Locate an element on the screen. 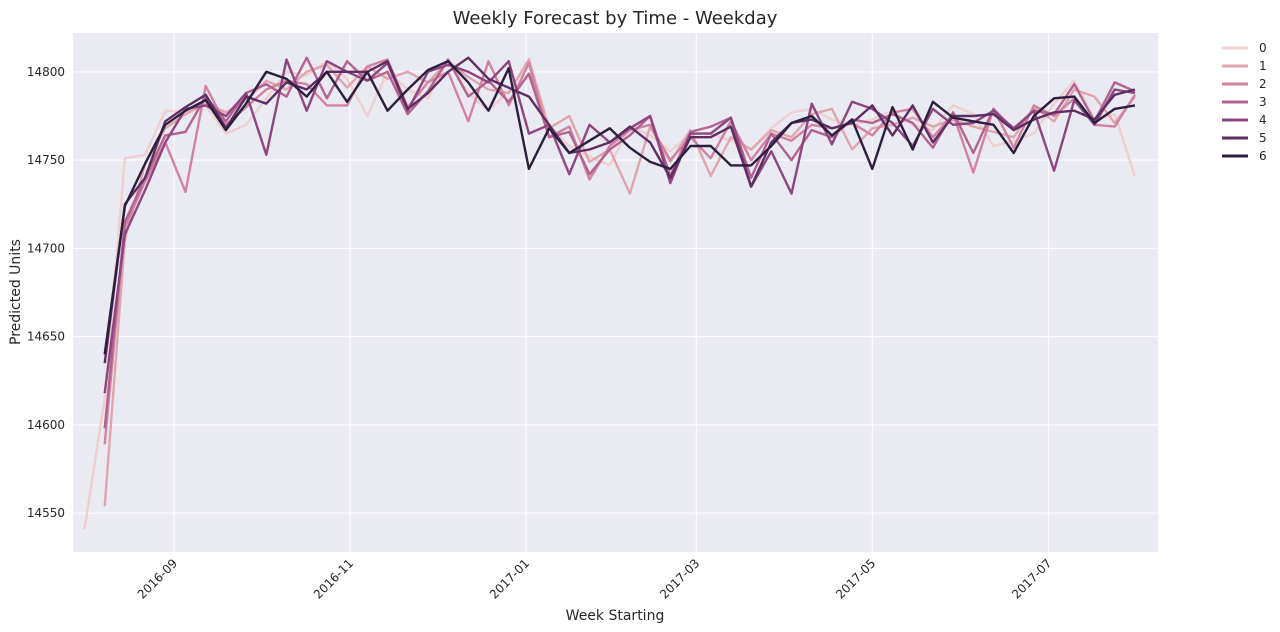 The height and width of the screenshot is (632, 1280). y-axis-ticks: 14550 14600 14650 14700 14750 14800 is located at coordinates (46, 292).